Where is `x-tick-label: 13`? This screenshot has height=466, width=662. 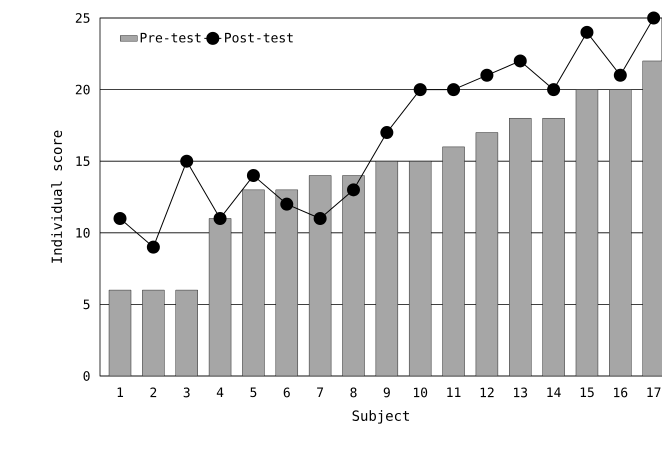
x-tick-label: 13 is located at coordinates (521, 393).